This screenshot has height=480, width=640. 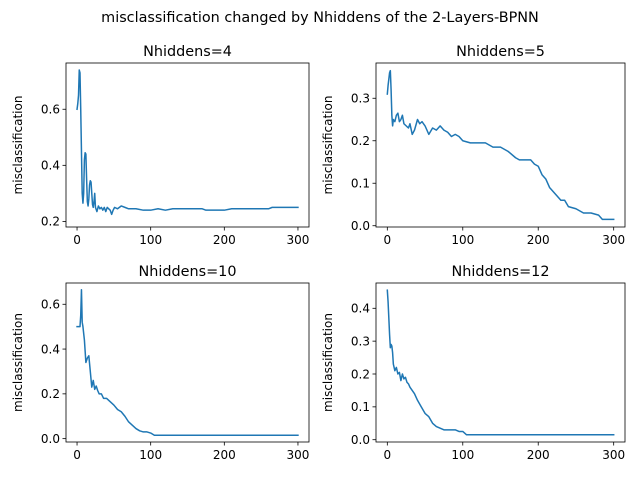 I want to click on subplot-title: Nhiddens=4, so click(x=187, y=52).